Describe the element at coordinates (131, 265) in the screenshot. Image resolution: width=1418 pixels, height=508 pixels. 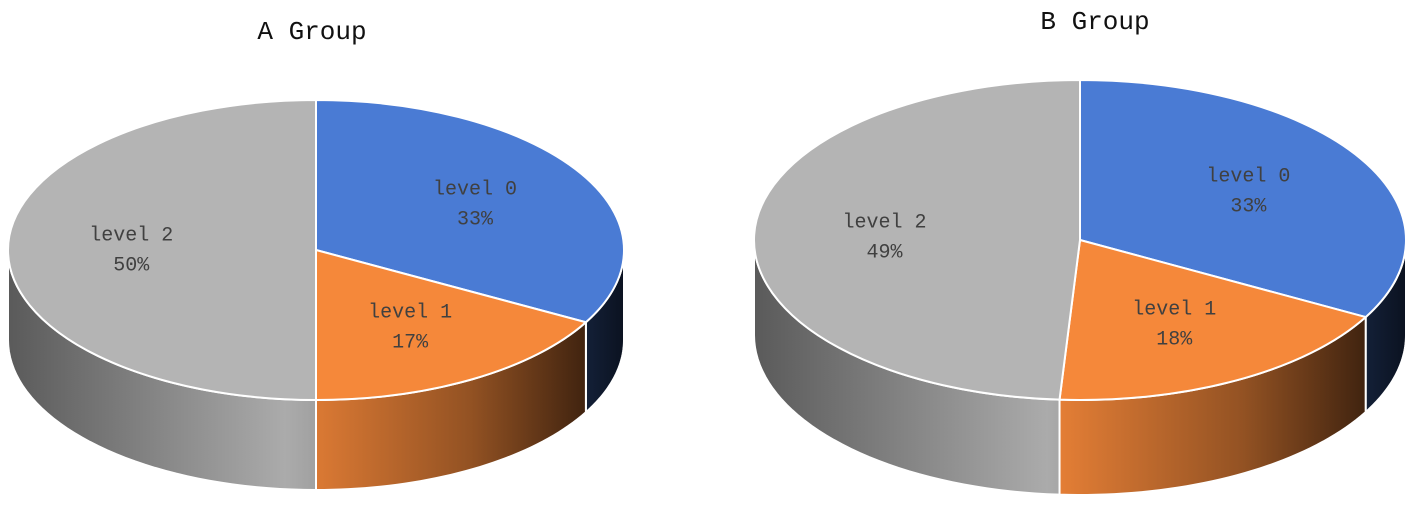
I see `data-label: 50%` at that location.